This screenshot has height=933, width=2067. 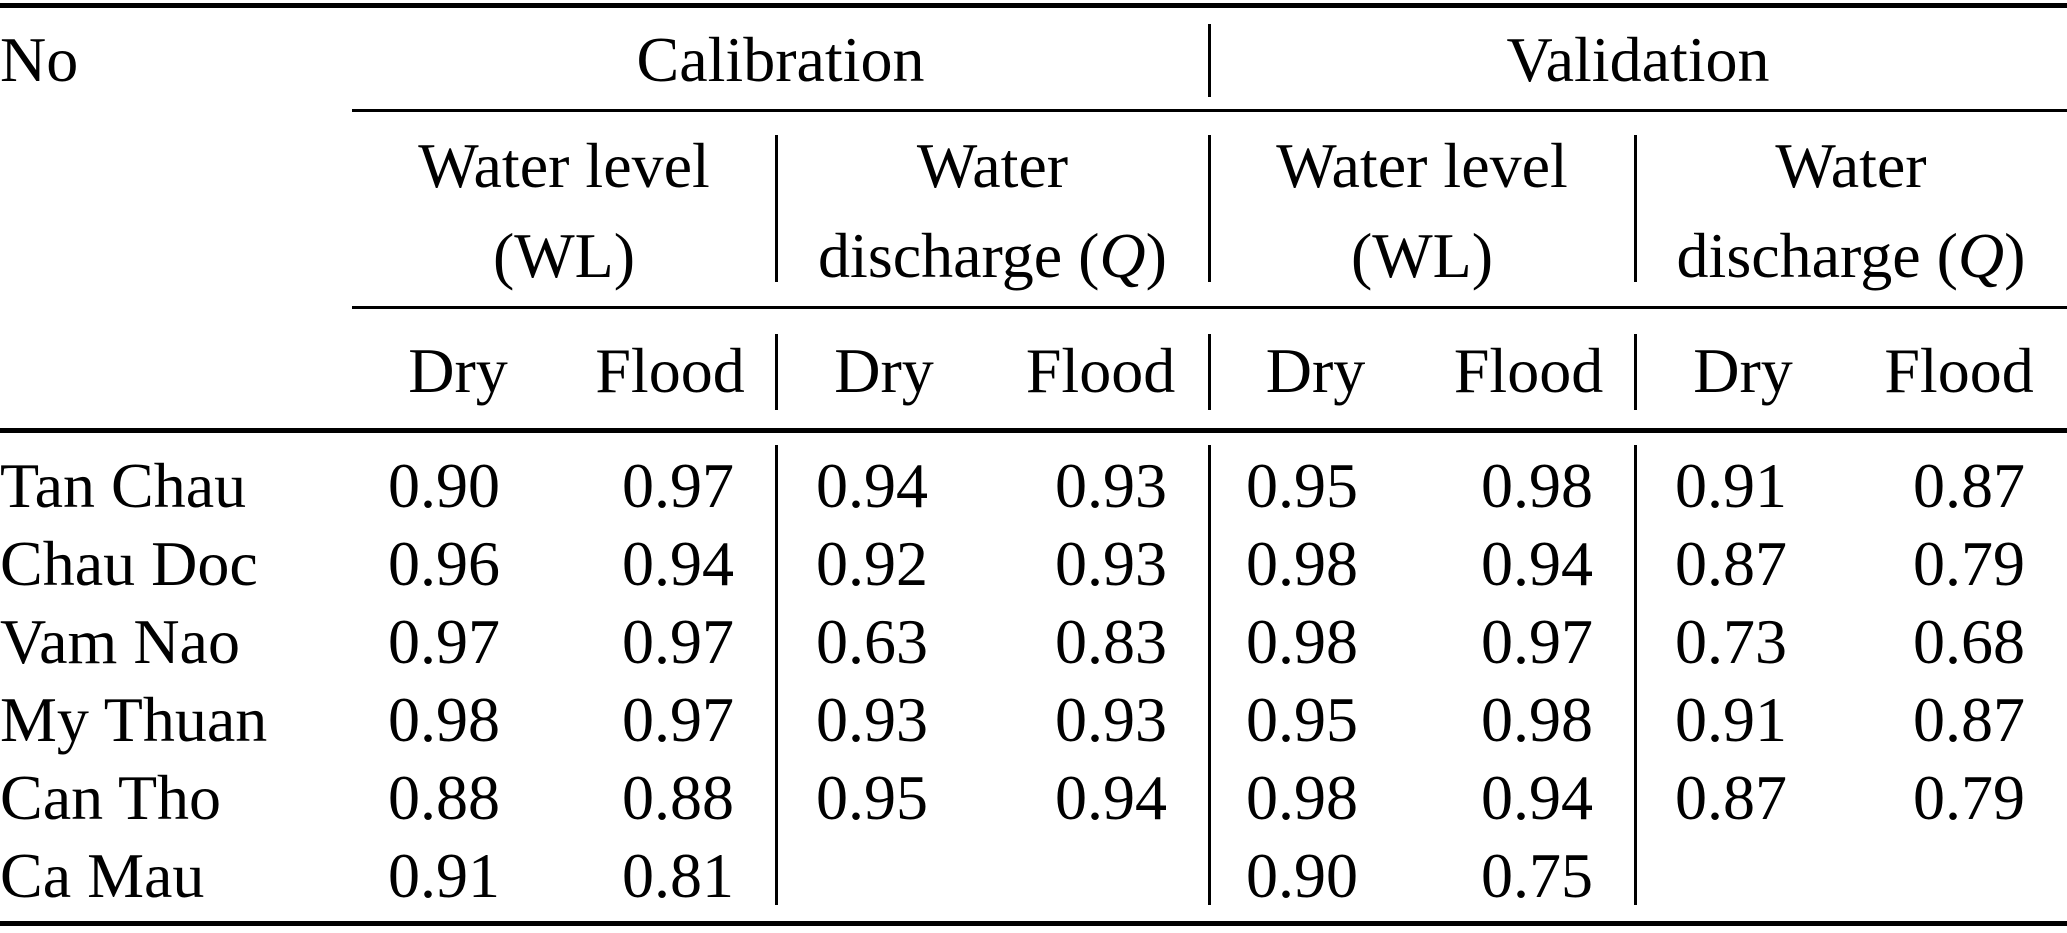 What do you see at coordinates (1851, 210) in the screenshot?
I see `validation-water-discharge-header: Water discharge (Q)` at bounding box center [1851, 210].